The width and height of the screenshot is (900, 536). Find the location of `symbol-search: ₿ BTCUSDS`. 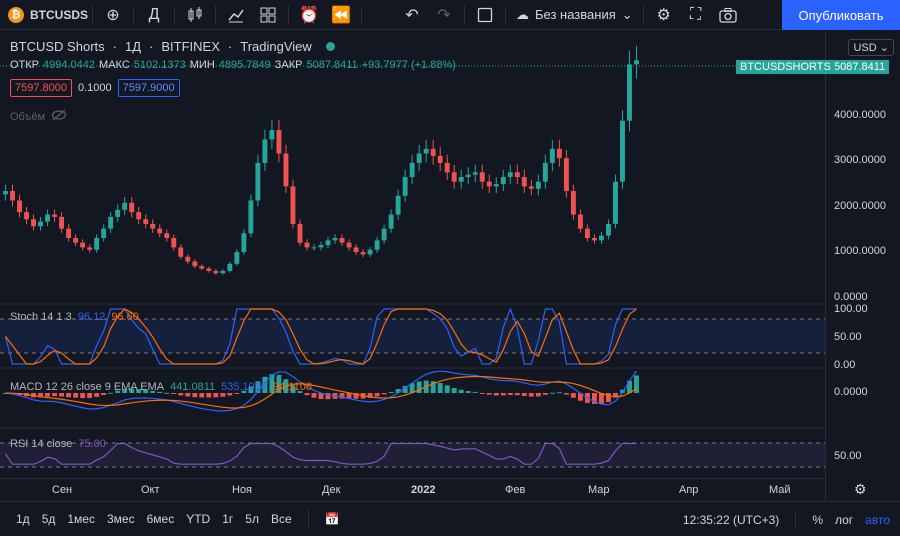

symbol-search: ₿ BTCUSDS is located at coordinates (44, 15).